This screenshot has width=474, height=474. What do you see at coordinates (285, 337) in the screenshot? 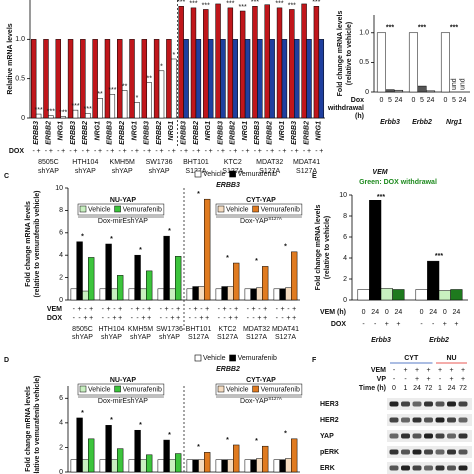
I see `category-label: S127A` at bounding box center [285, 337].